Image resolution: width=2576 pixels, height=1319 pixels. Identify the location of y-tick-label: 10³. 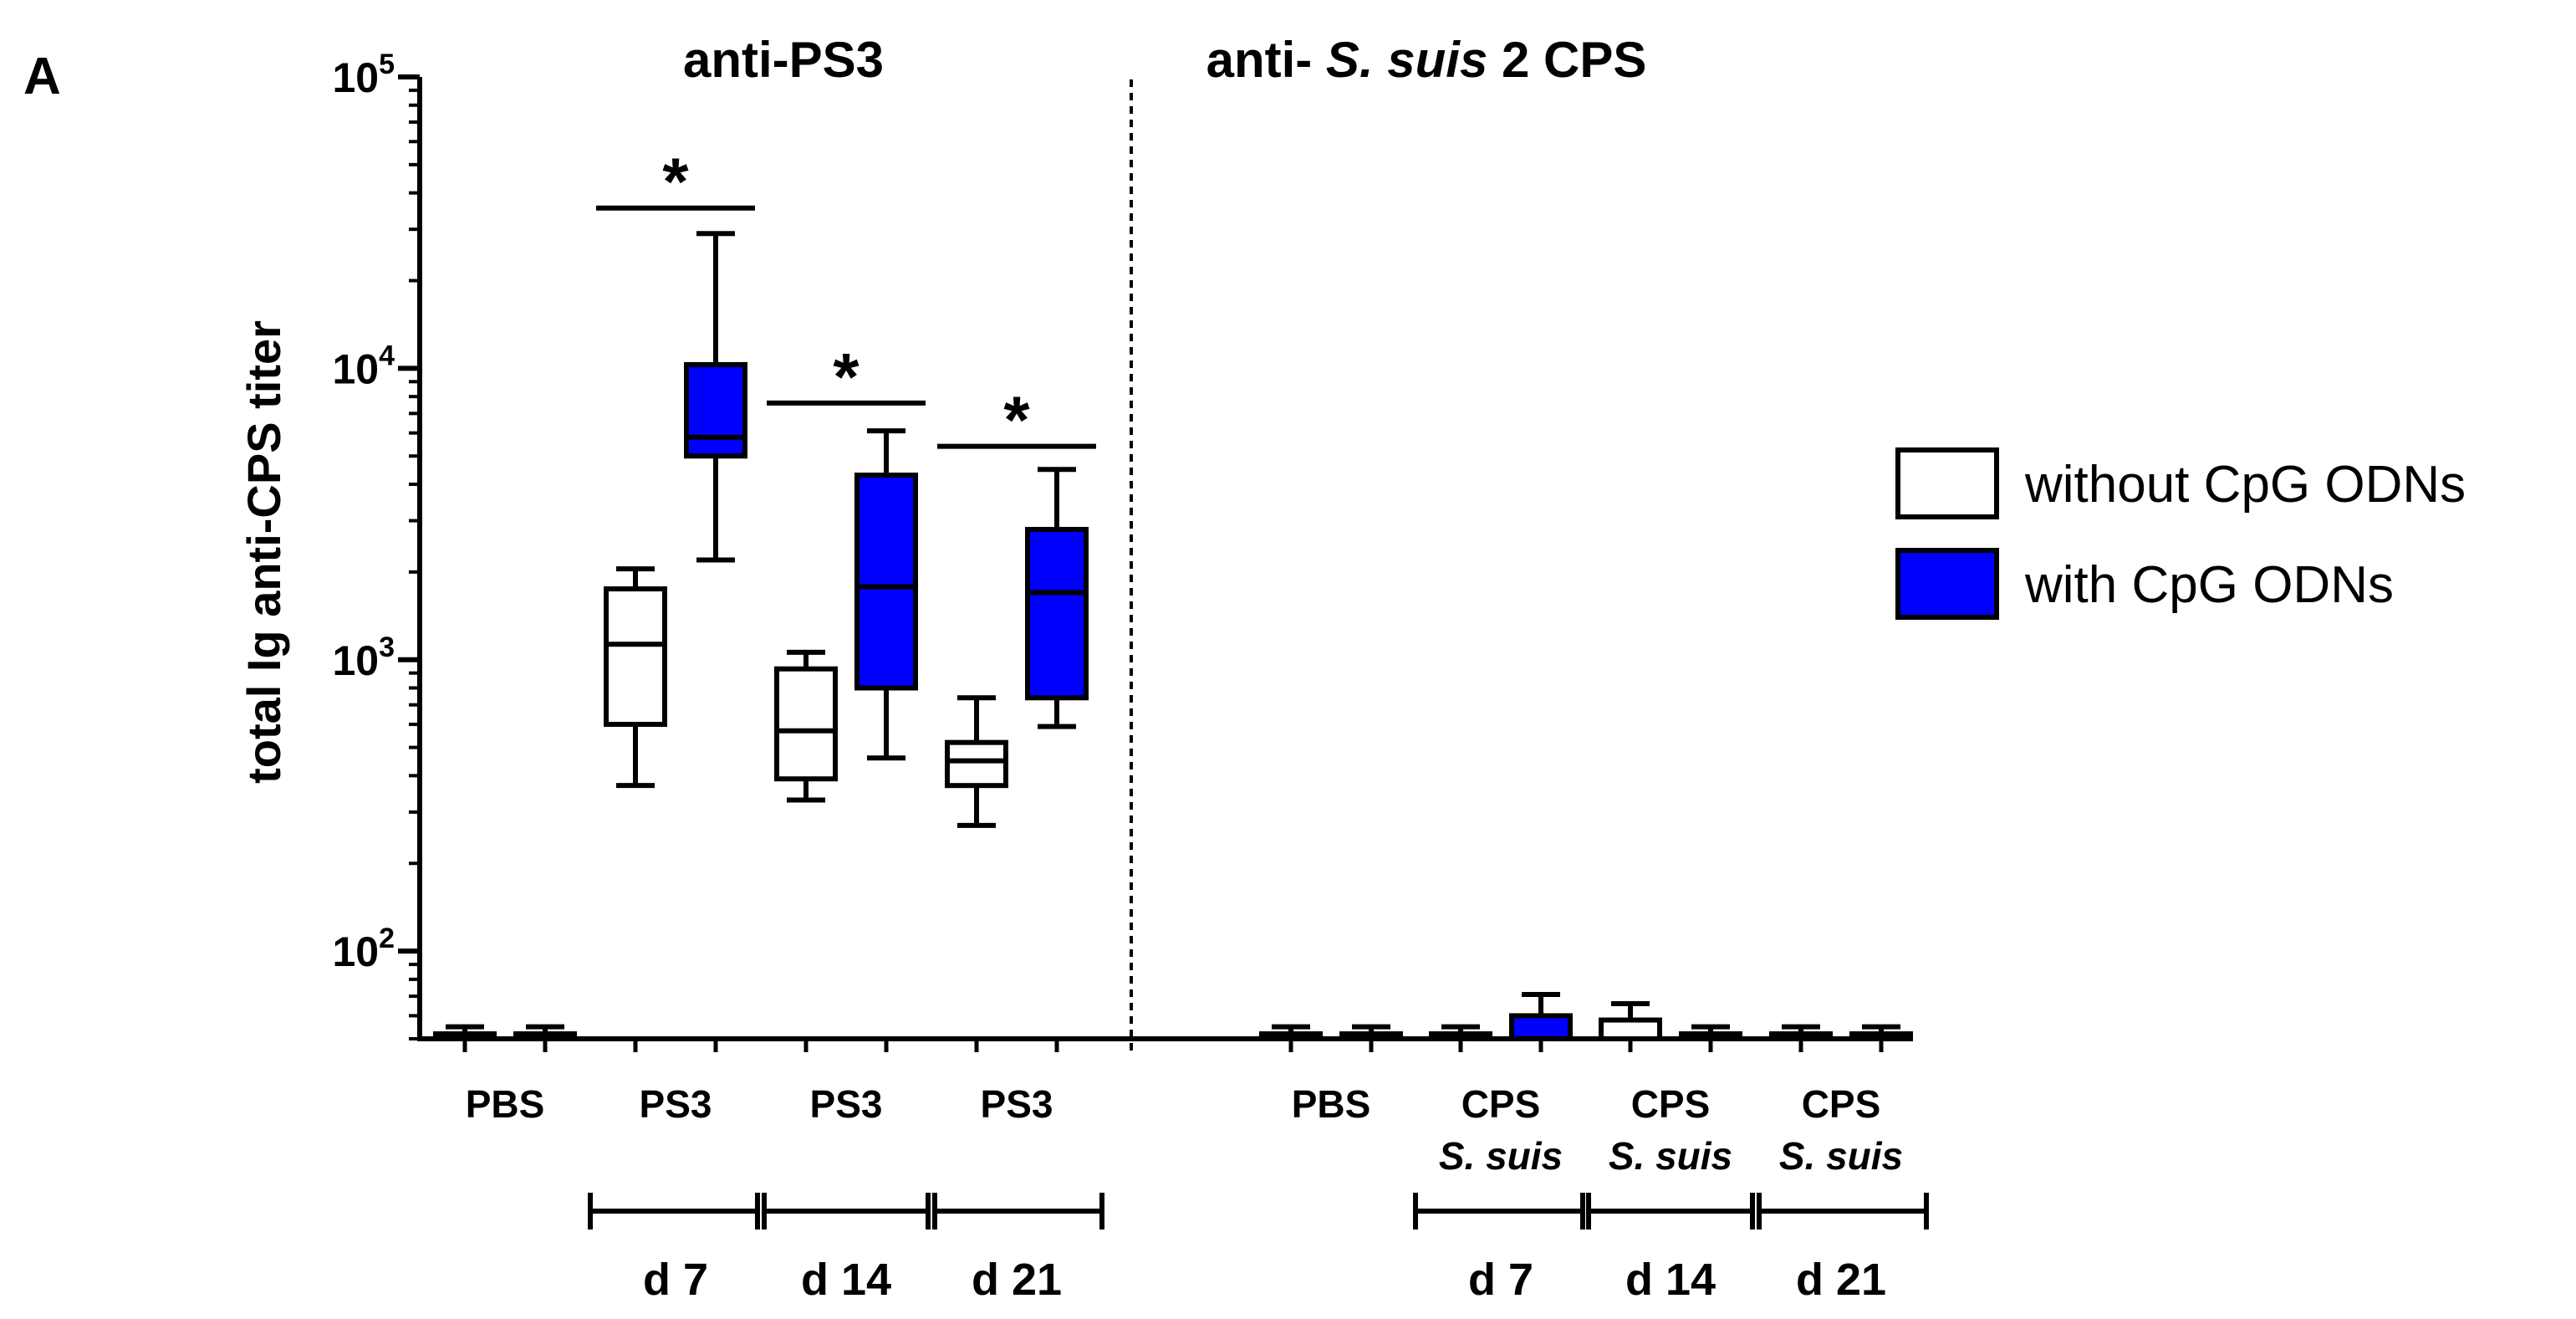
(363, 657).